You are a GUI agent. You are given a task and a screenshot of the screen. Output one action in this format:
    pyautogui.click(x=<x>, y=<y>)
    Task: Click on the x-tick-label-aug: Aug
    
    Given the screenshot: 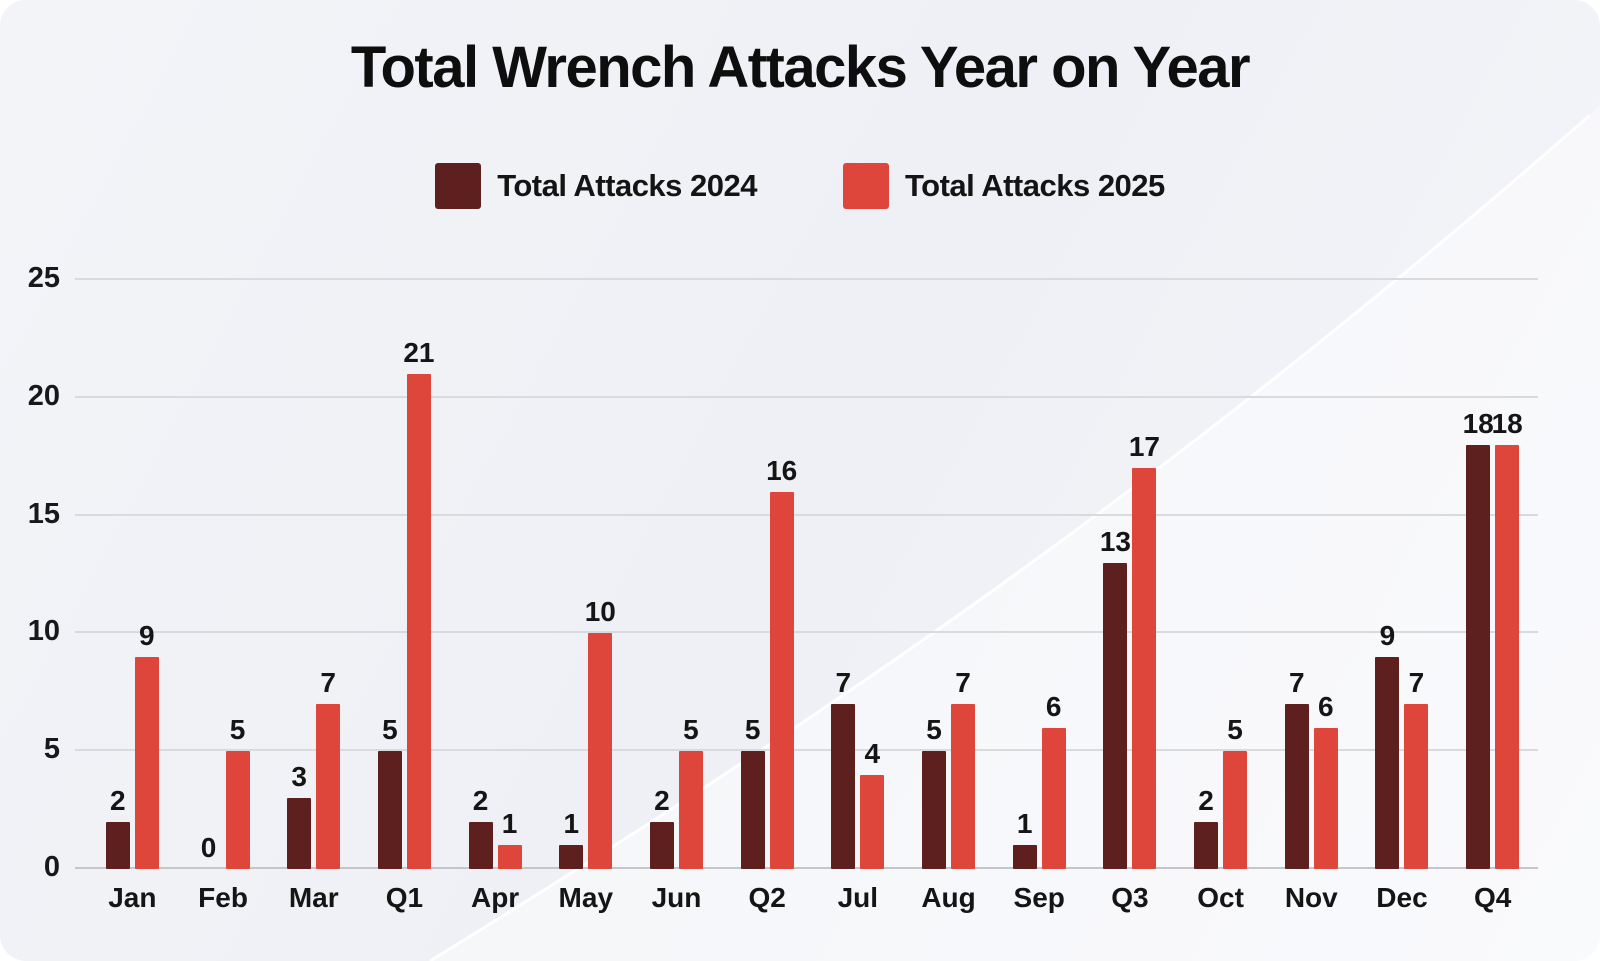 What is the action you would take?
    pyautogui.click(x=948, y=897)
    